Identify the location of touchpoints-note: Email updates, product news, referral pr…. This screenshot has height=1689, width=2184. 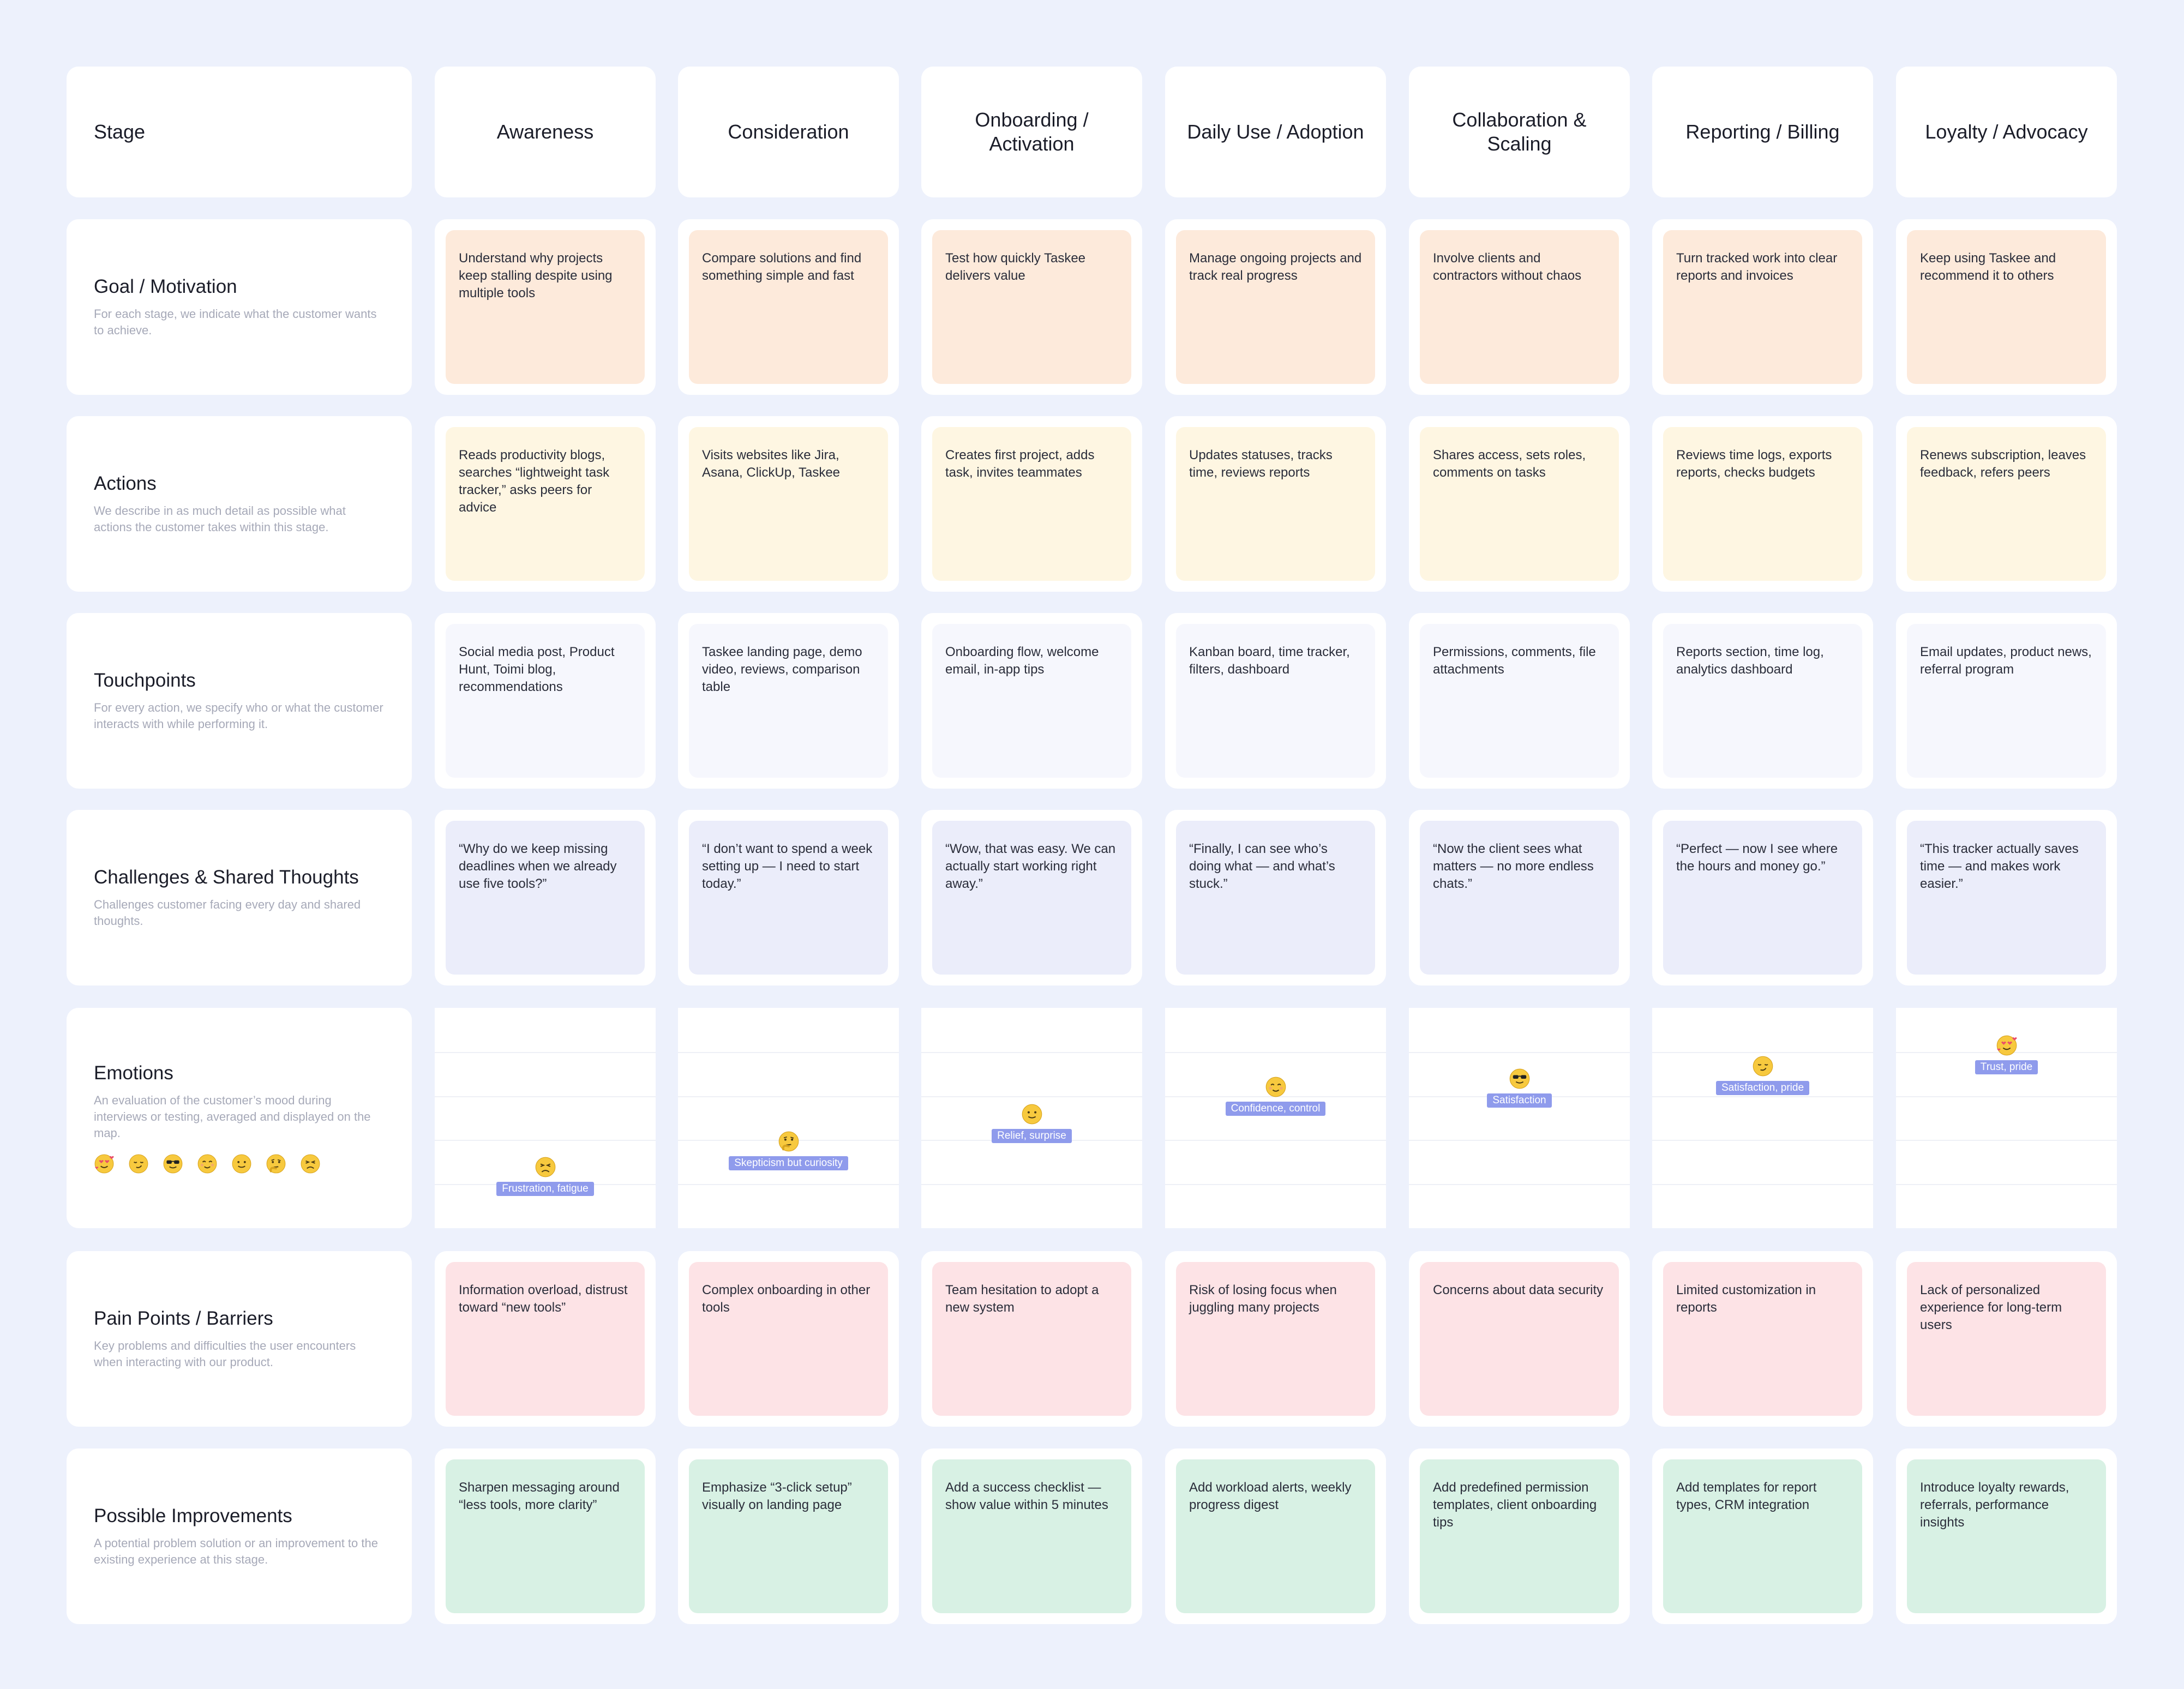
(2006, 701).